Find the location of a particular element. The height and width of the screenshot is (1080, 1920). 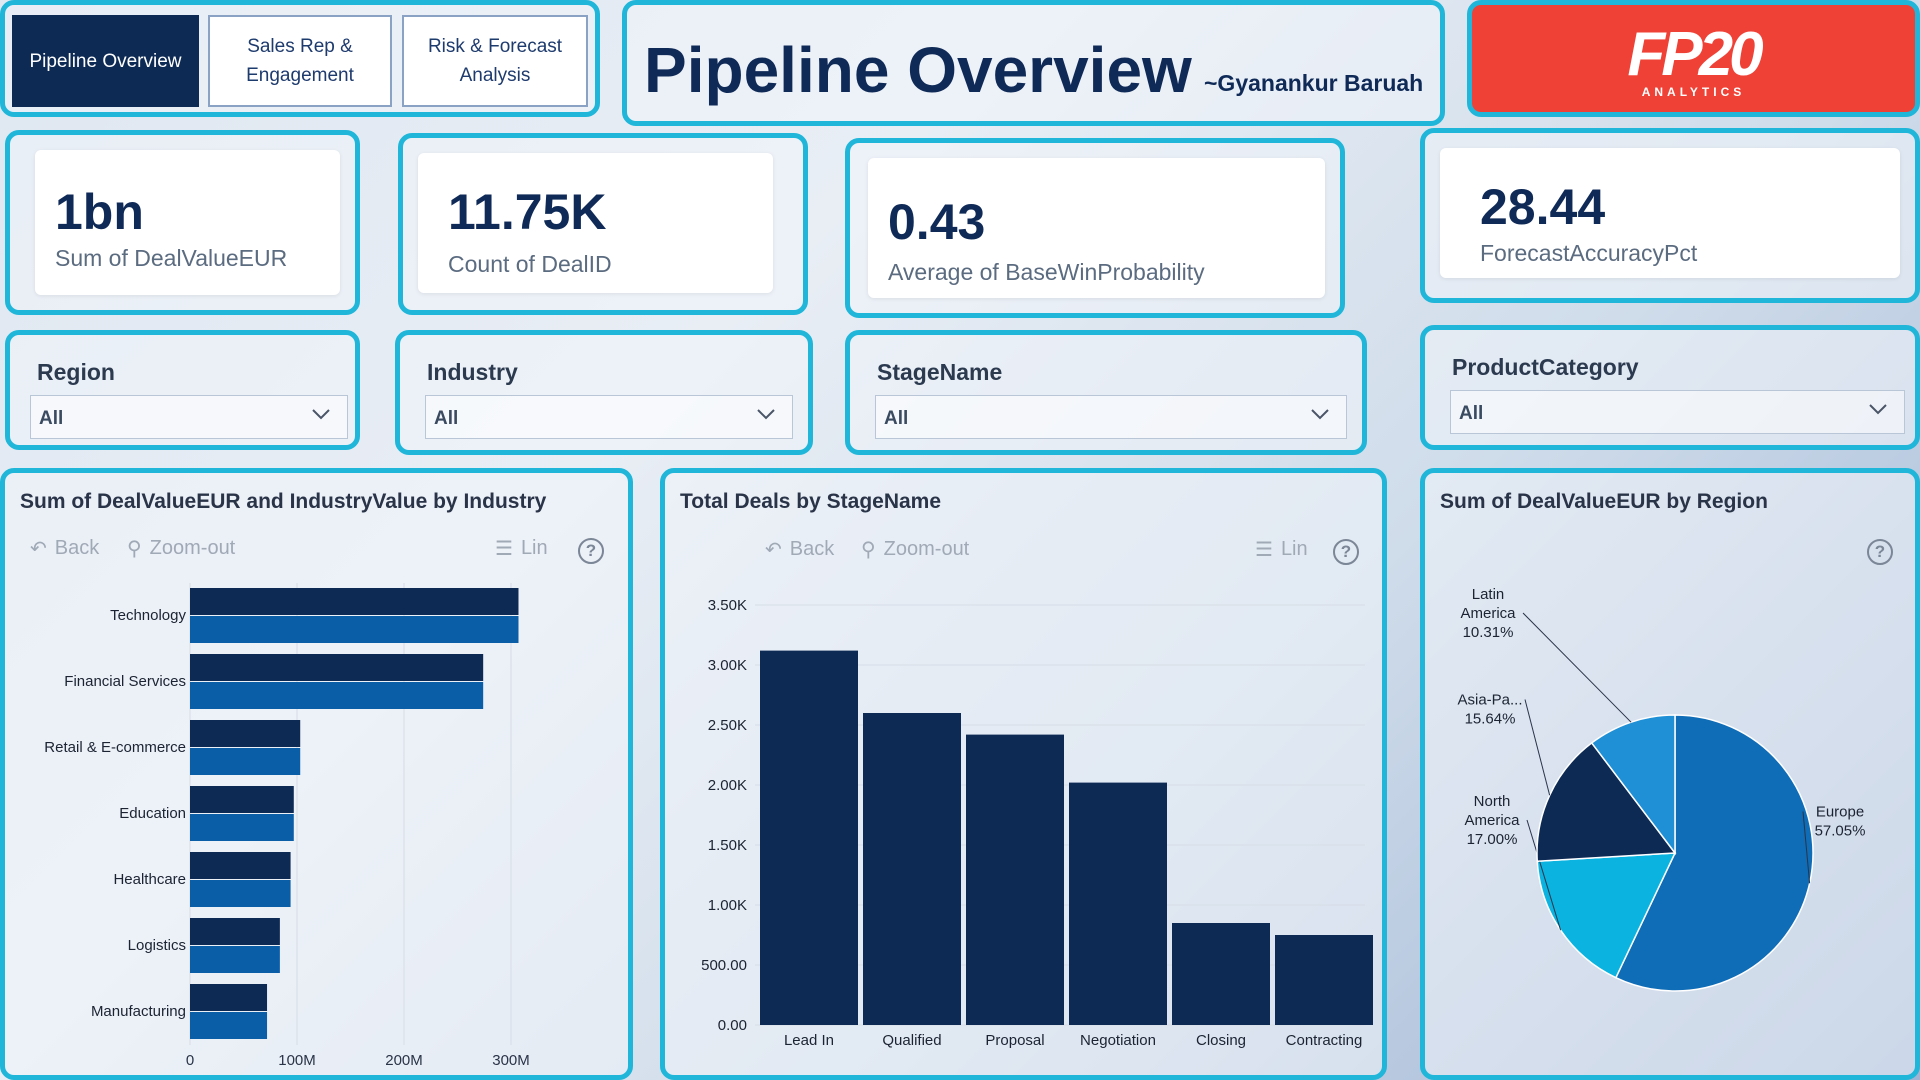

y-tick-label: 3.00K is located at coordinates (727, 665).